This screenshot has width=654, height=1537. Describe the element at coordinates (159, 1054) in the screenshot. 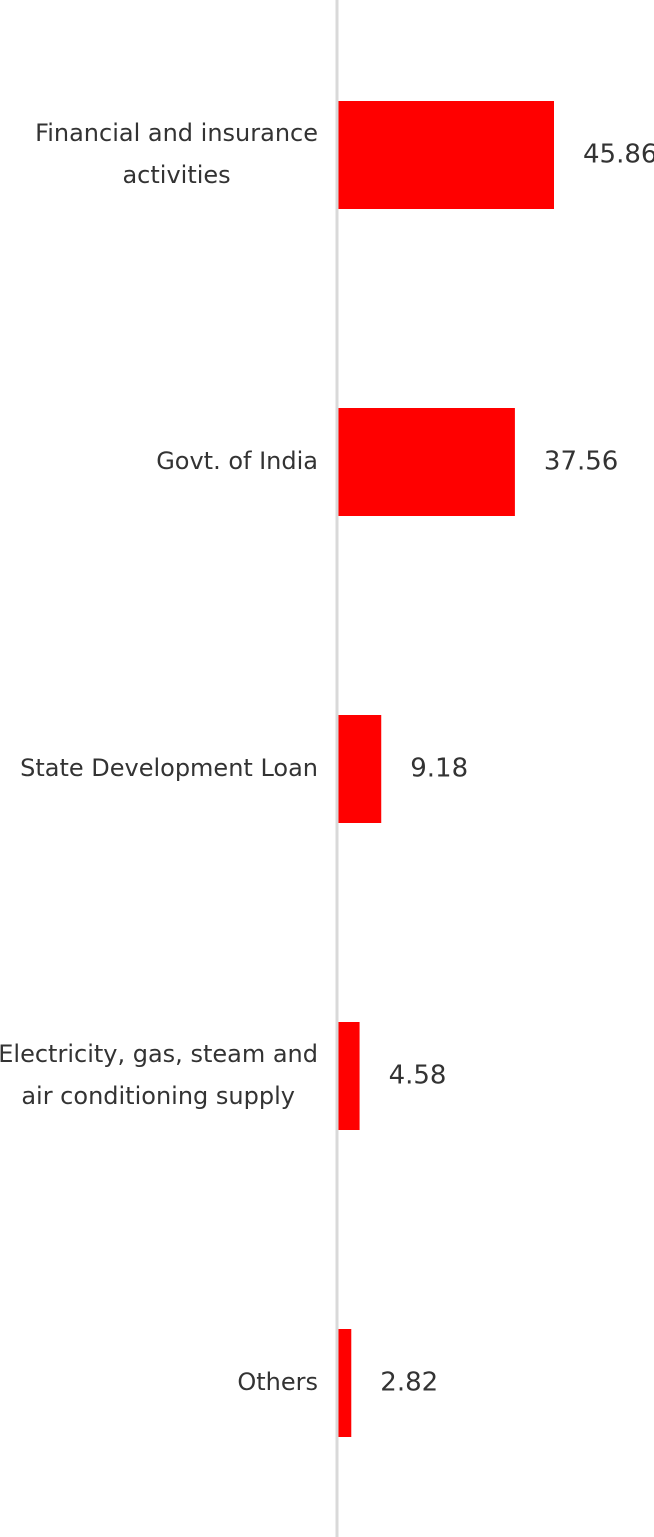

I see `category-label-line: Electricity, gas, steam and` at that location.